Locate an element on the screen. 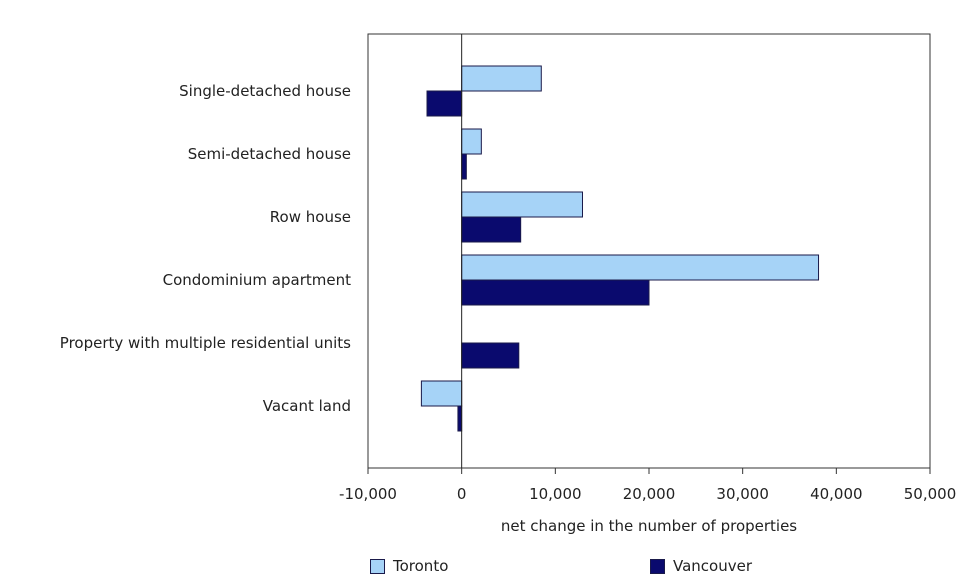 The height and width of the screenshot is (583, 980). bar-vancouver-row-house is located at coordinates (491, 229).